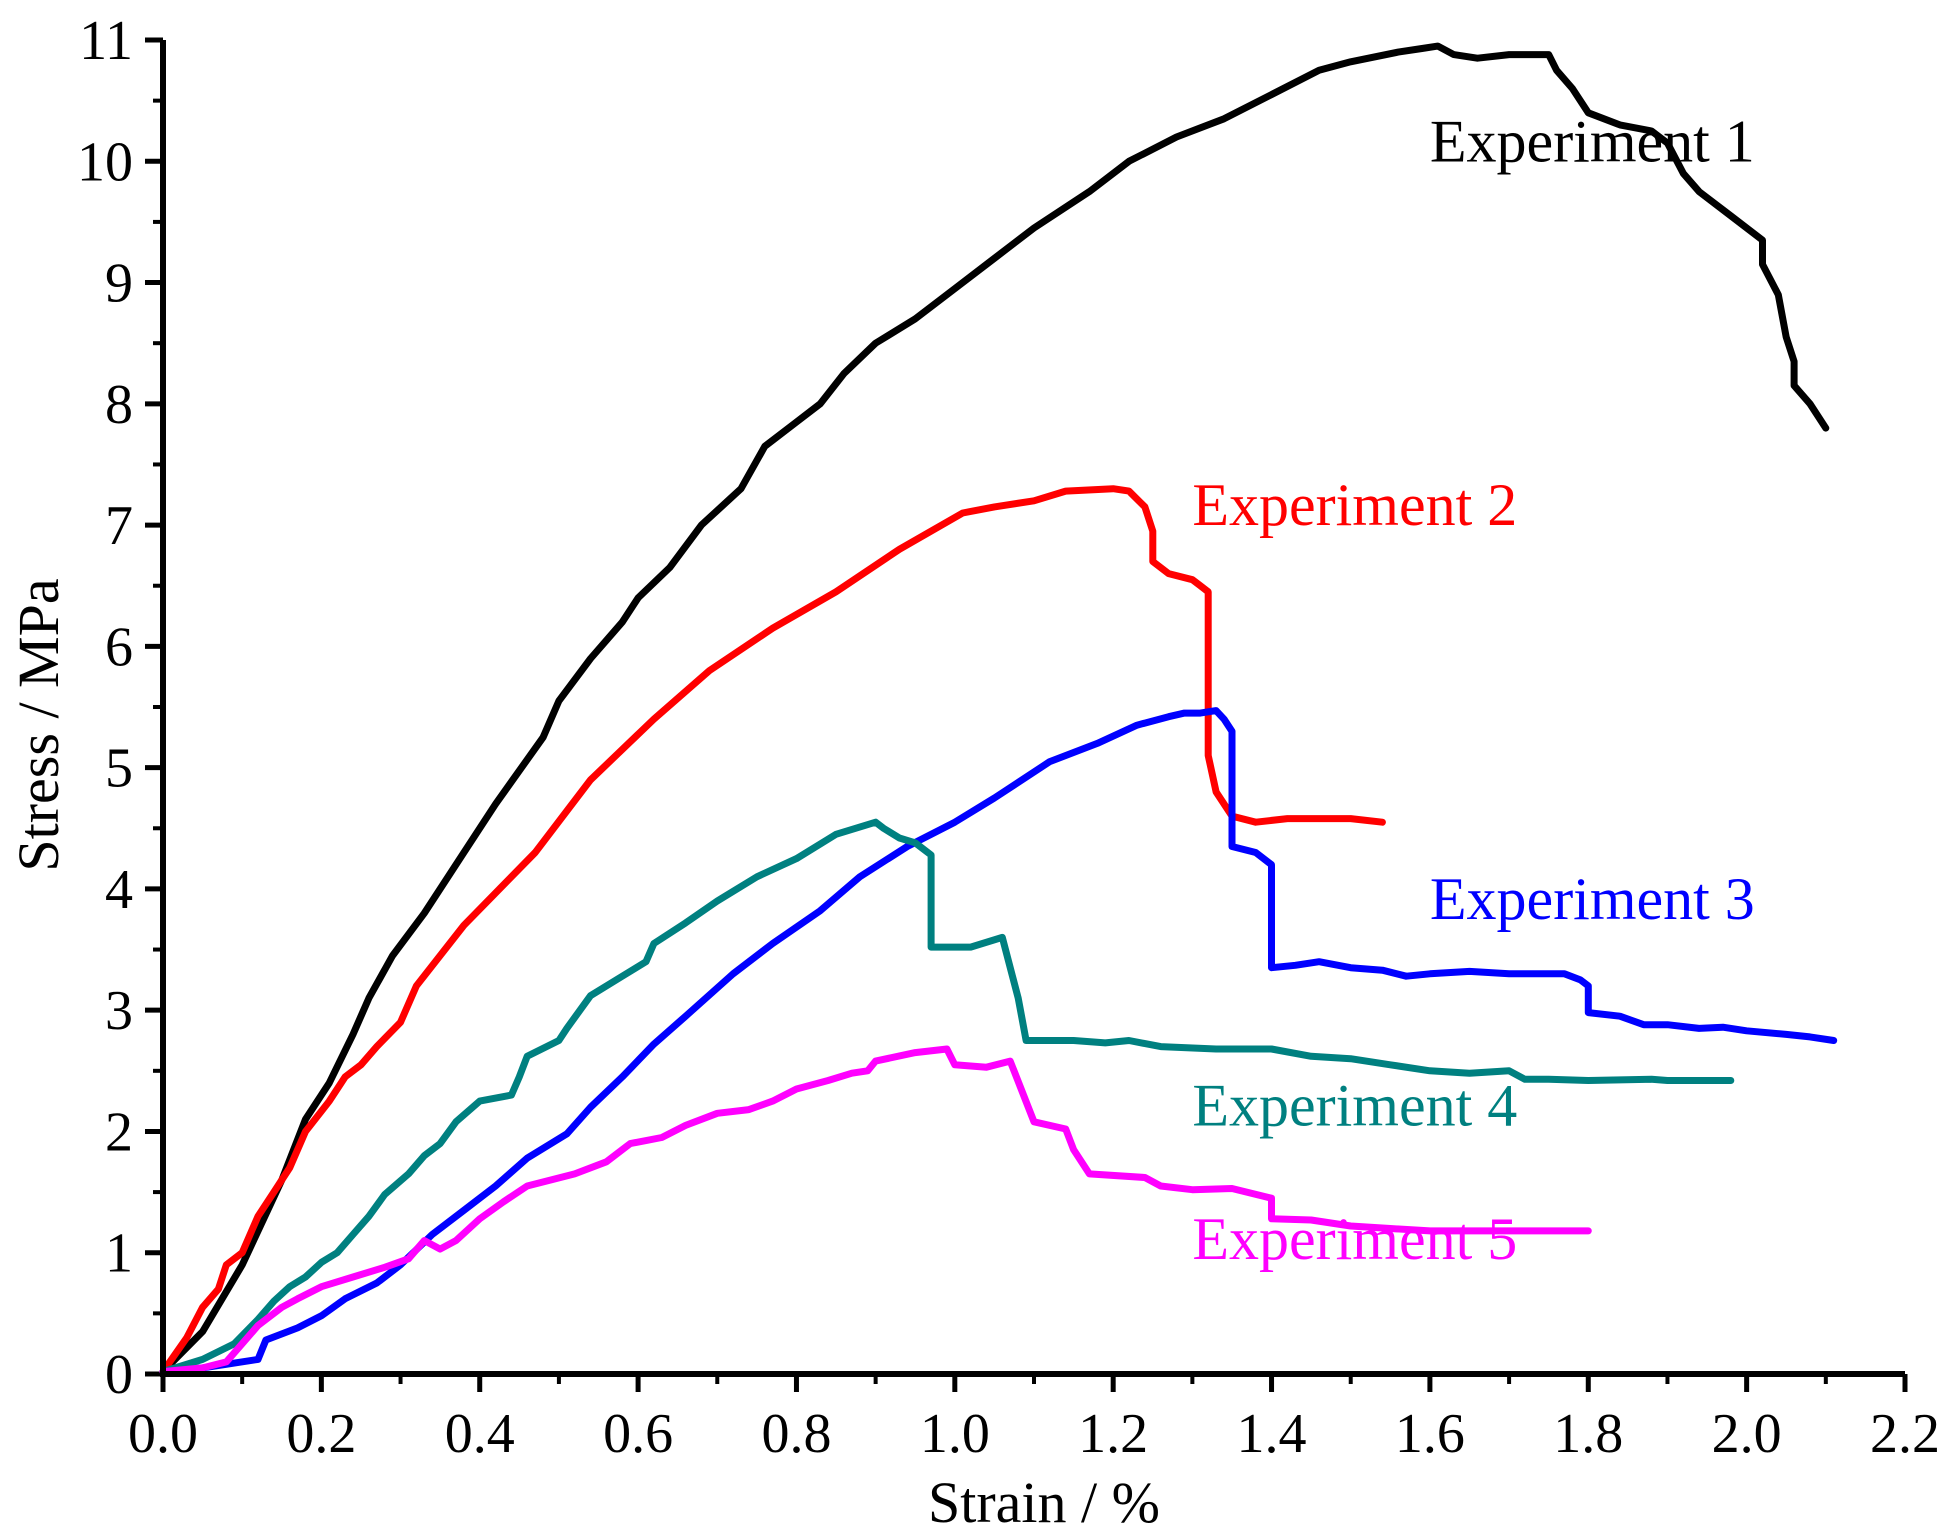  What do you see at coordinates (1044, 1502) in the screenshot?
I see `x-axis-title: Strain / %` at bounding box center [1044, 1502].